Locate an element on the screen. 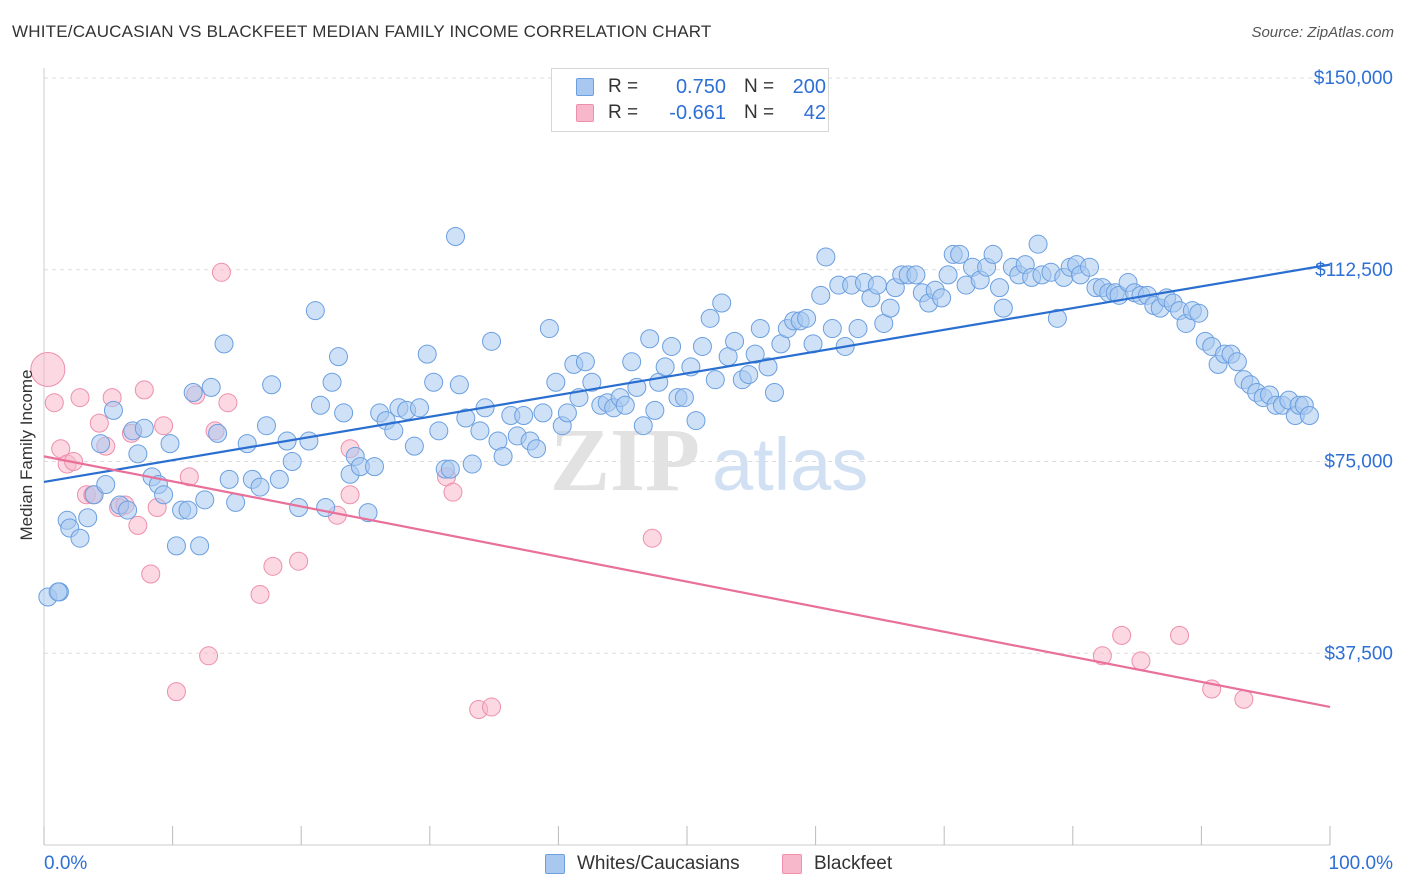 Image resolution: width=1406 pixels, height=892 pixels. legend-r-value: -0.661 is located at coordinates (697, 112).